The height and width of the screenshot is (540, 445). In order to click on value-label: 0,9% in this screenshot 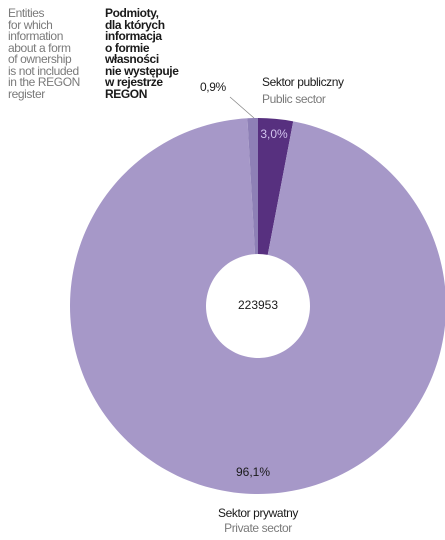, I will do `click(213, 87)`.